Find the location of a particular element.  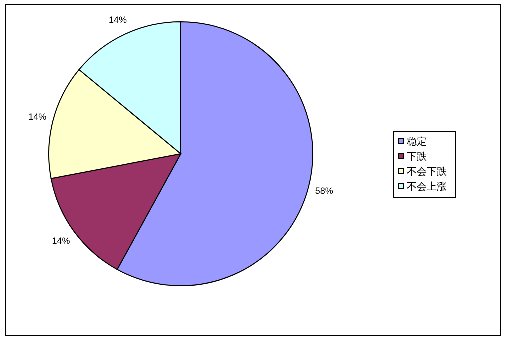

legend-label: 稳定 is located at coordinates (417, 142).